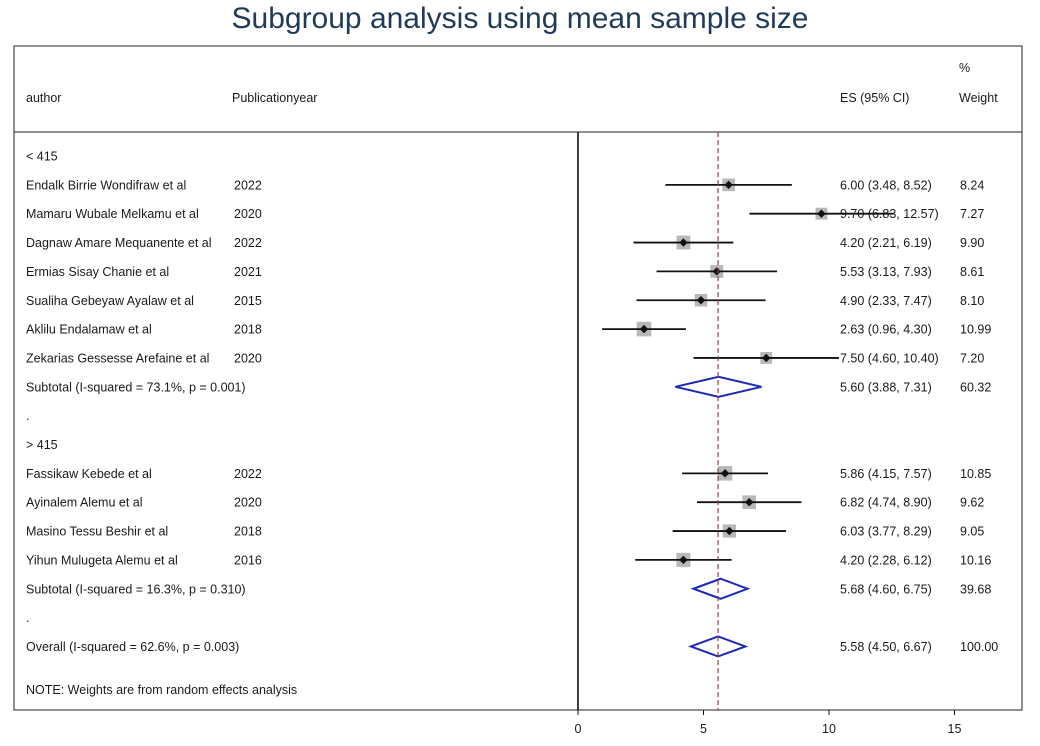 This screenshot has height=746, width=1040. I want to click on study-author: Mamaru Wubale Melkamu et al, so click(112, 214).